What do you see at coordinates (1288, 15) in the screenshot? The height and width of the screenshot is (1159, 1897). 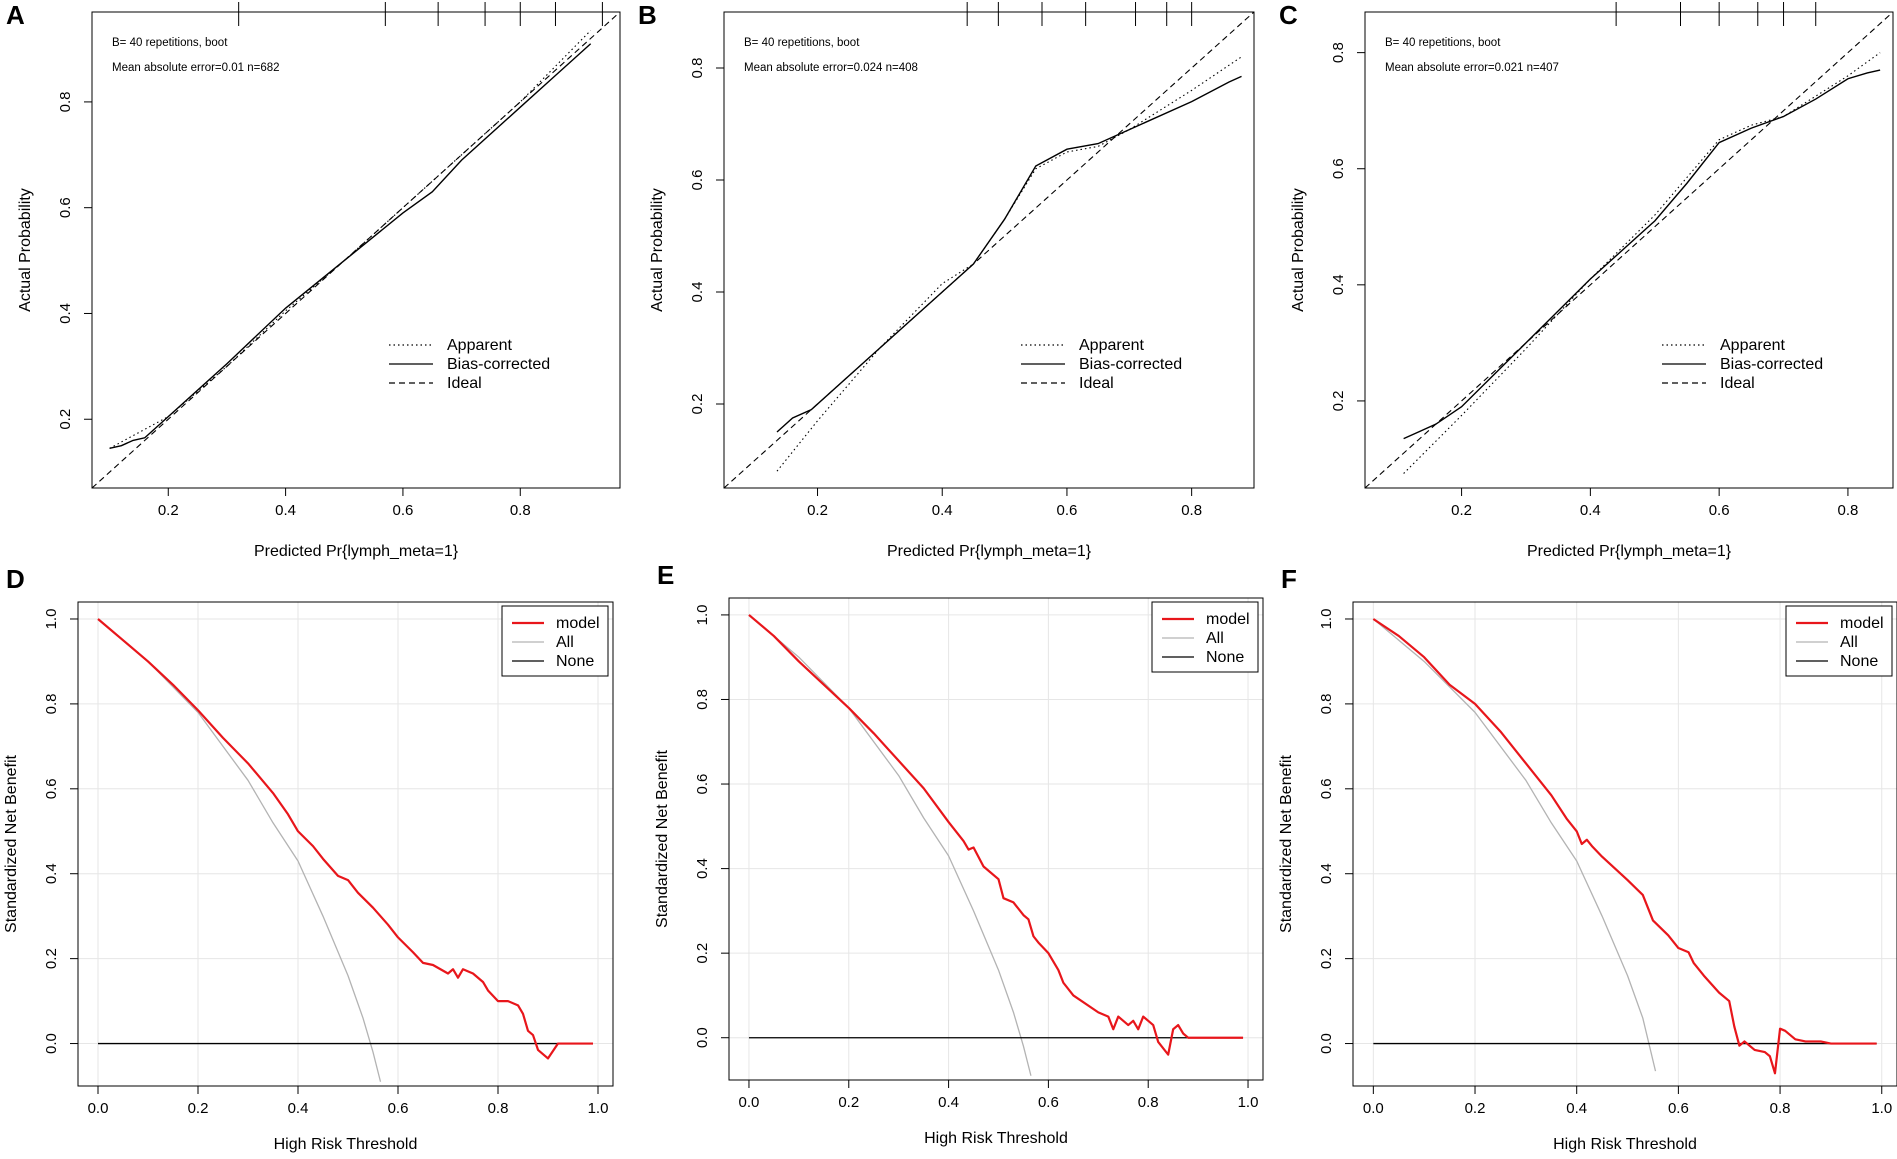 I see `panel-letter: C` at bounding box center [1288, 15].